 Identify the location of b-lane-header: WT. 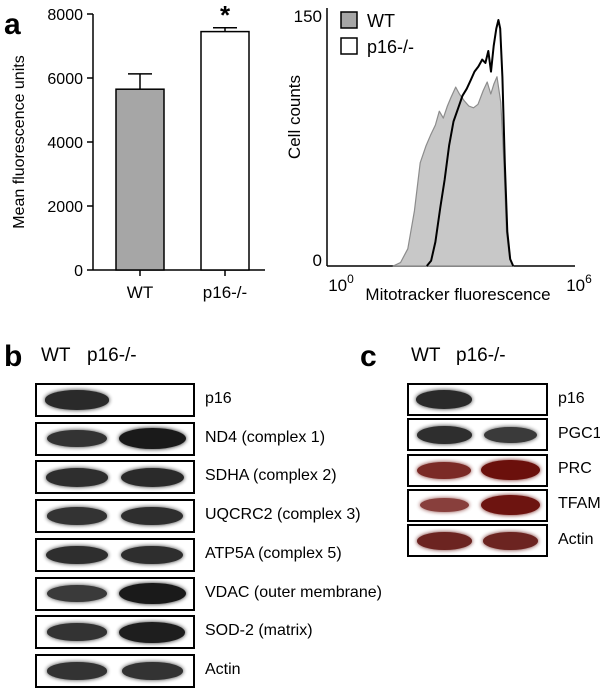
(56, 355).